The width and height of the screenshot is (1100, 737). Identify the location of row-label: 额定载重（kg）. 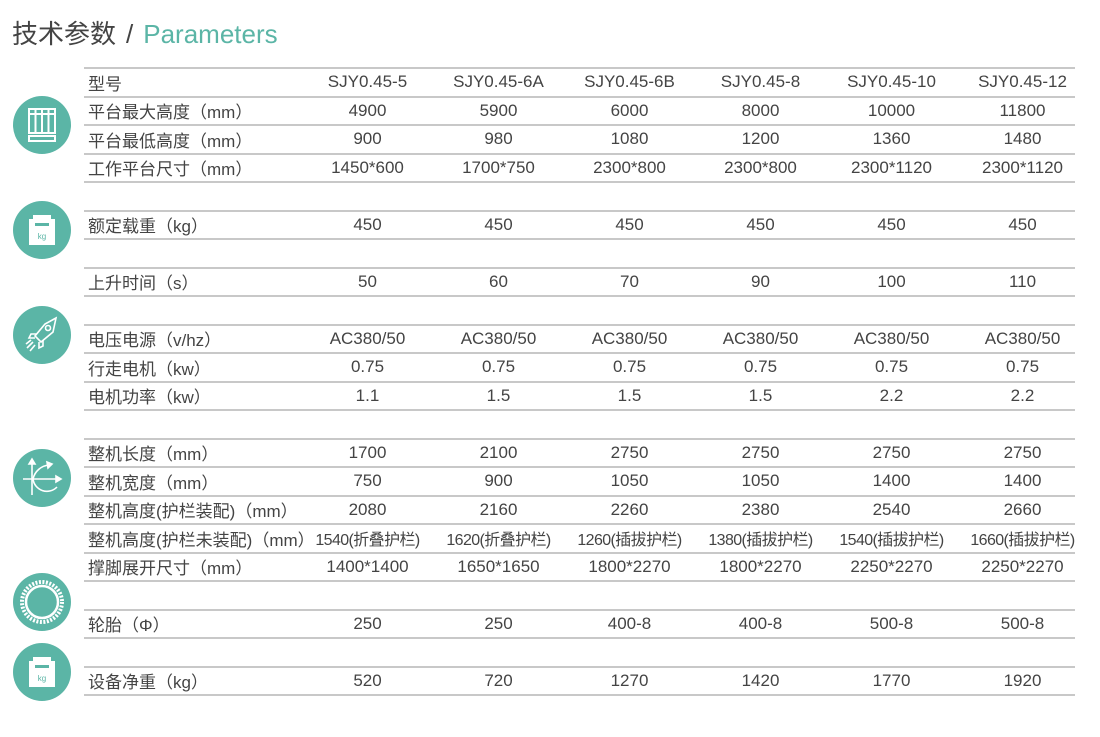
(148, 227).